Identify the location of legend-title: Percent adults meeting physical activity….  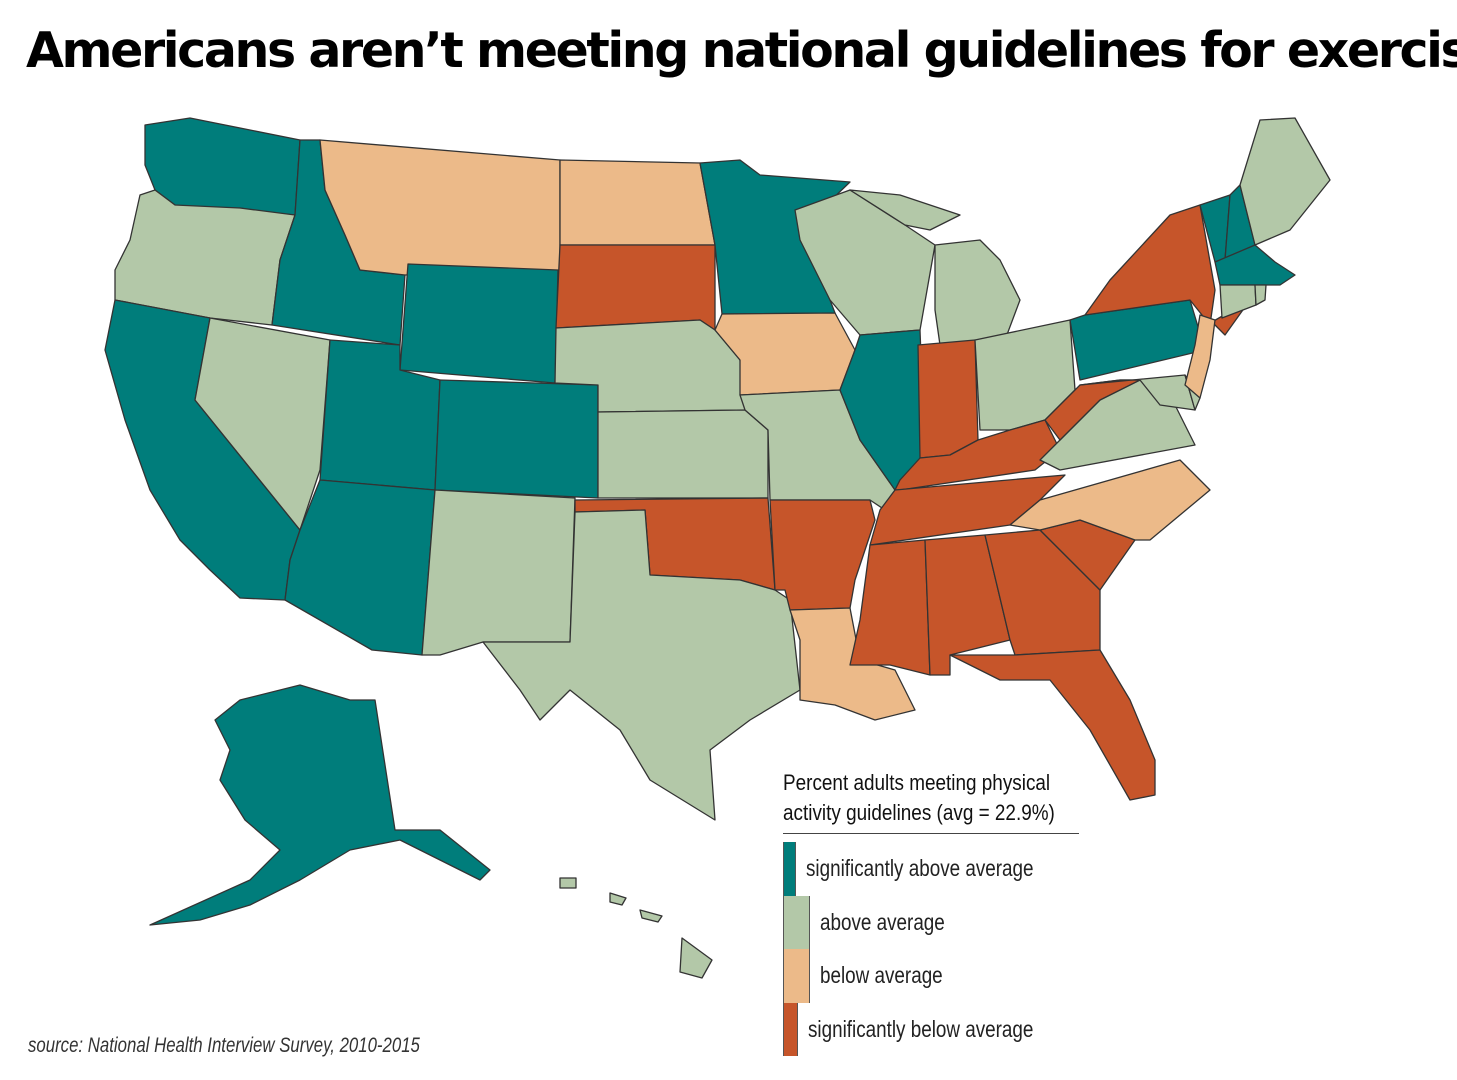
(919, 798).